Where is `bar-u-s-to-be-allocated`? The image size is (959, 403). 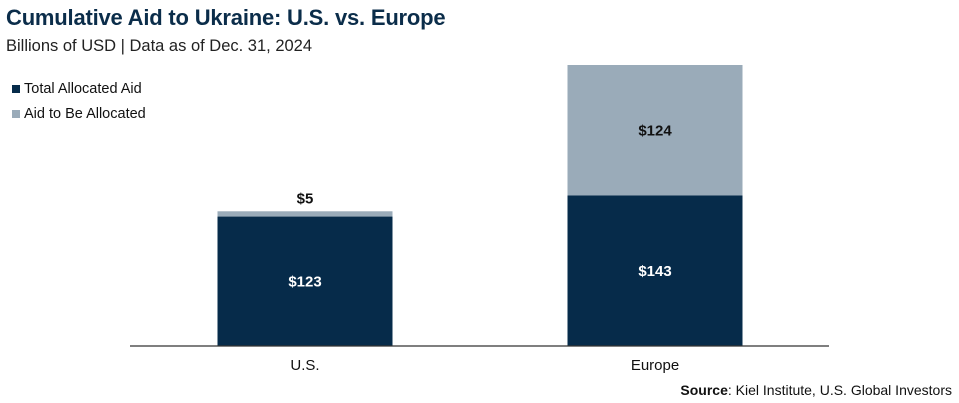 bar-u-s-to-be-allocated is located at coordinates (305, 214).